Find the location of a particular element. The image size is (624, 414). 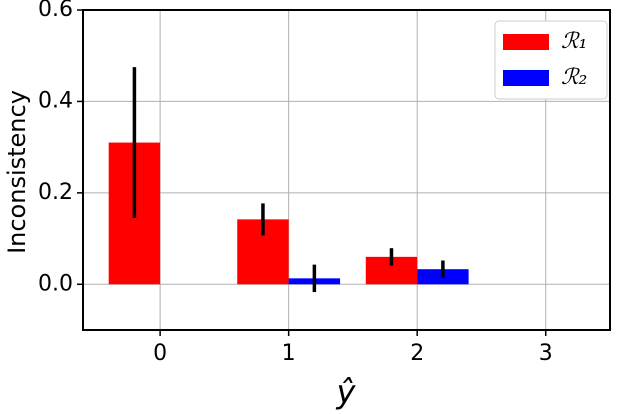

x-tick-label: 3 is located at coordinates (546, 353).